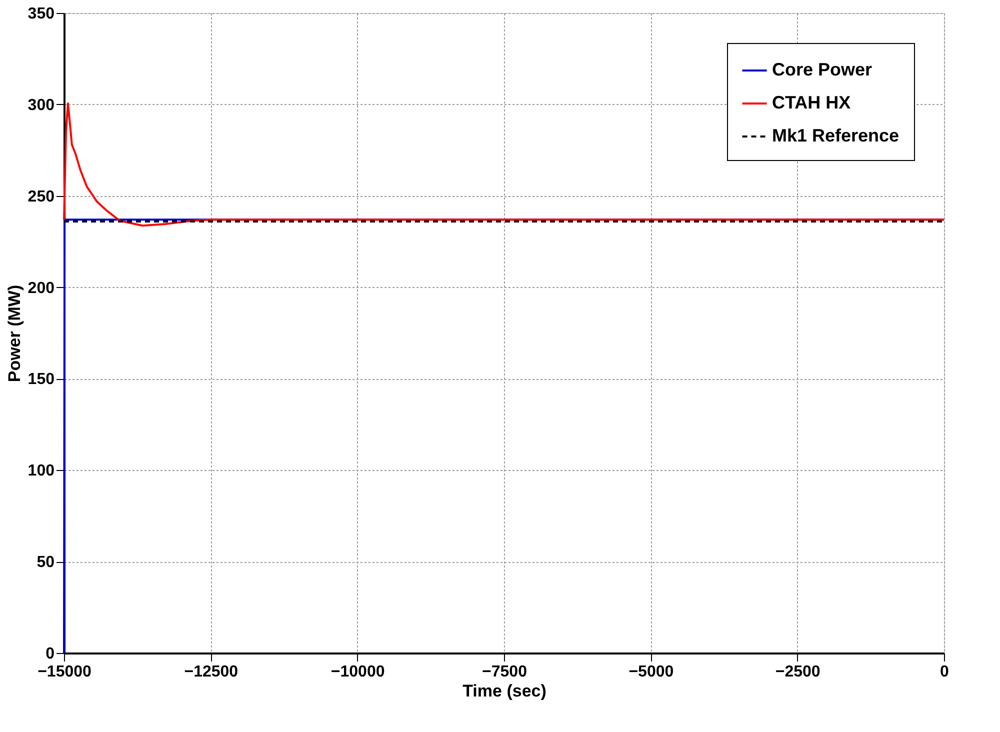 Image resolution: width=1000 pixels, height=732 pixels. Describe the element at coordinates (14, 333) in the screenshot. I see `y-axis-title: Power (MW)` at that location.